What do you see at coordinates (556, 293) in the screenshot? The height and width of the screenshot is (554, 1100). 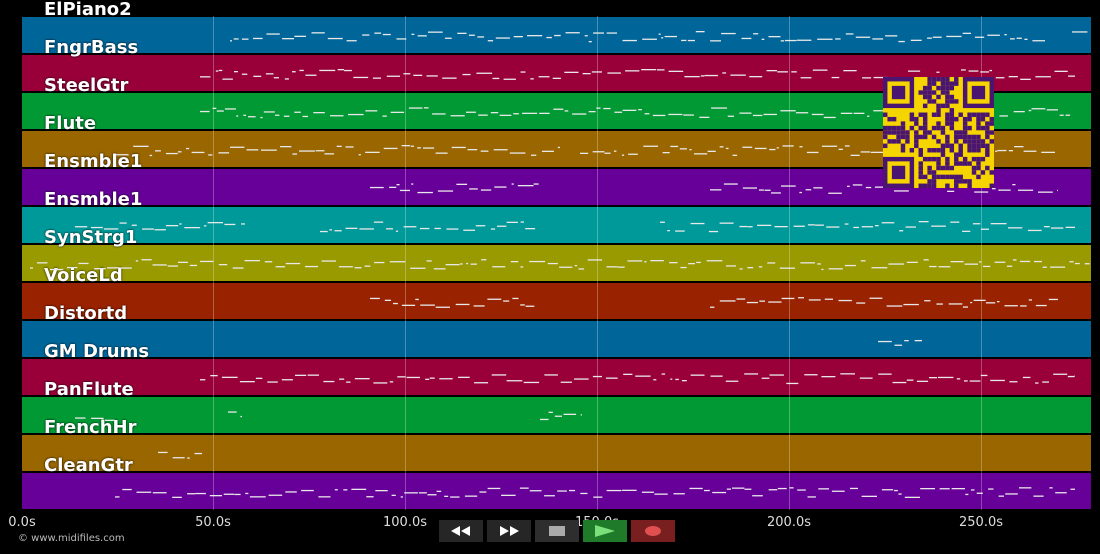 I see `track-lane: VoiceLd` at bounding box center [556, 293].